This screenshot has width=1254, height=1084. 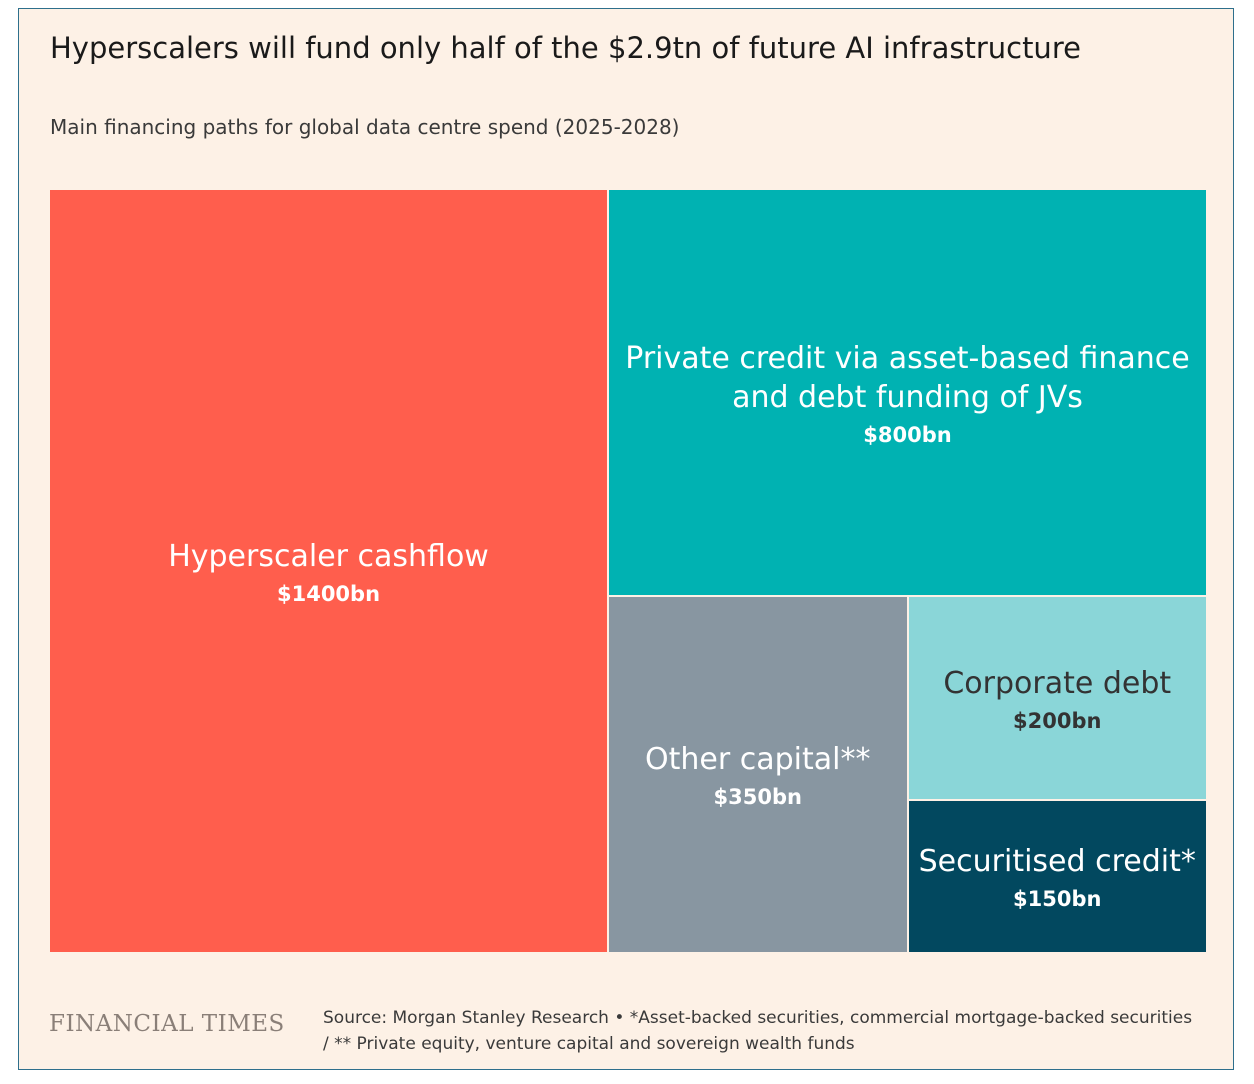 I want to click on tile-label: Securitised credit*, so click(x=1057, y=862).